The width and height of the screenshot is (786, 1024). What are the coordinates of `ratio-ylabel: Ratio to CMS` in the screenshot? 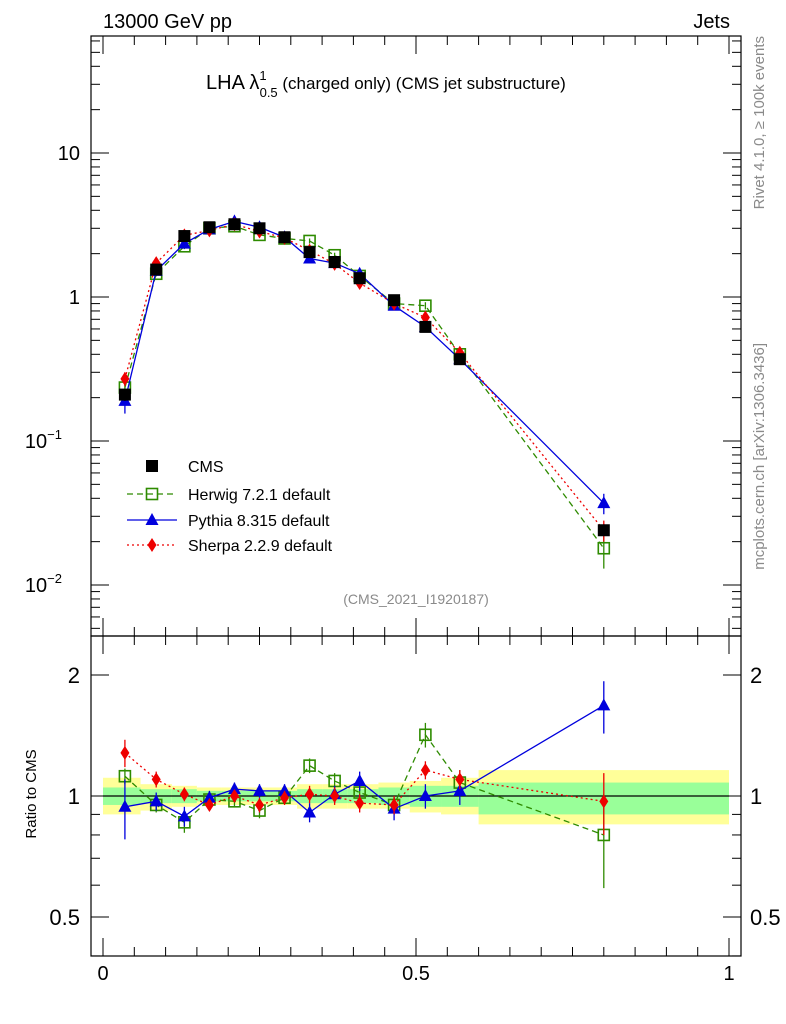 It's located at (31, 793).